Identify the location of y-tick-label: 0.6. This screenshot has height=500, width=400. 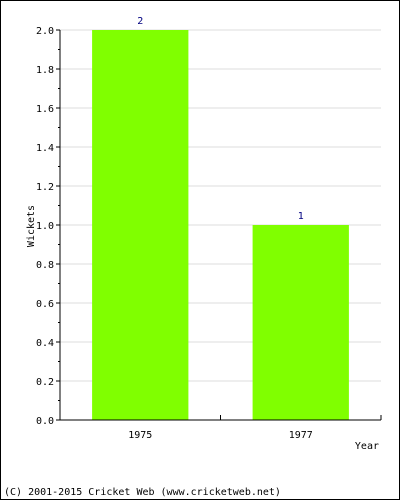
(45, 304).